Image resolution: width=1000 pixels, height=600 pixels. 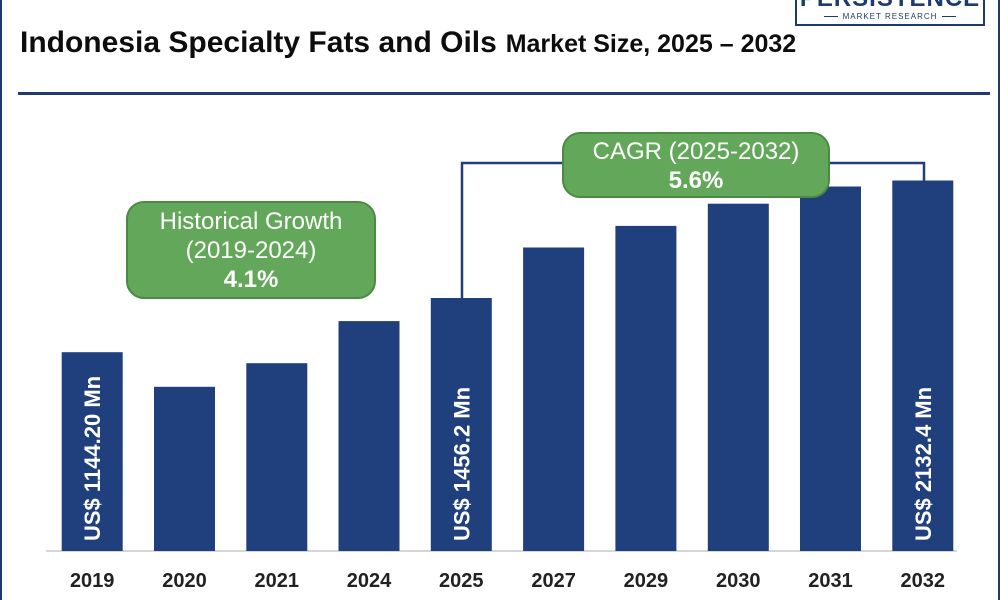 I want to click on bar-2029, so click(x=646, y=388).